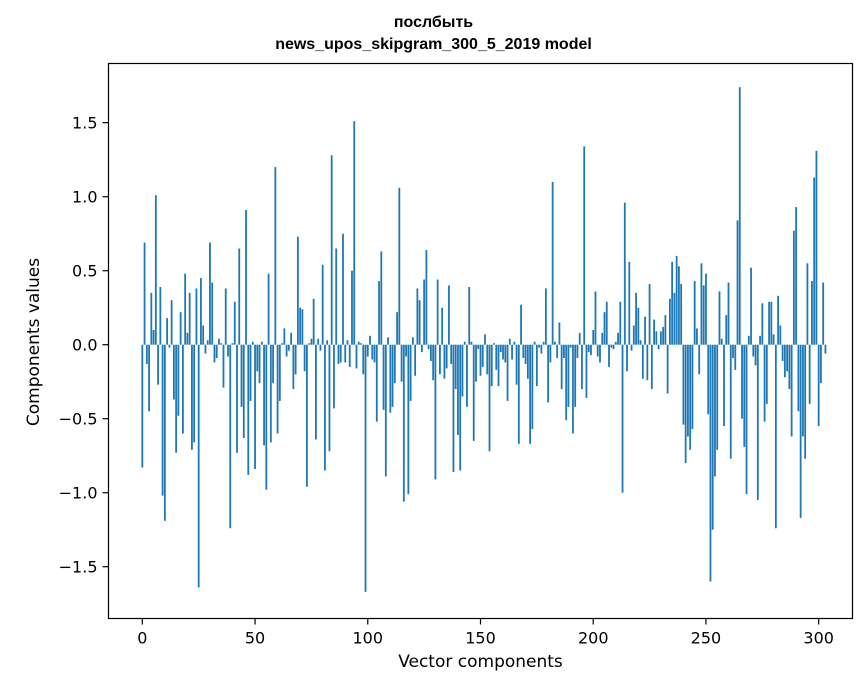 The height and width of the screenshot is (696, 867). Describe the element at coordinates (367, 638) in the screenshot. I see `x-tick-label: 100` at that location.